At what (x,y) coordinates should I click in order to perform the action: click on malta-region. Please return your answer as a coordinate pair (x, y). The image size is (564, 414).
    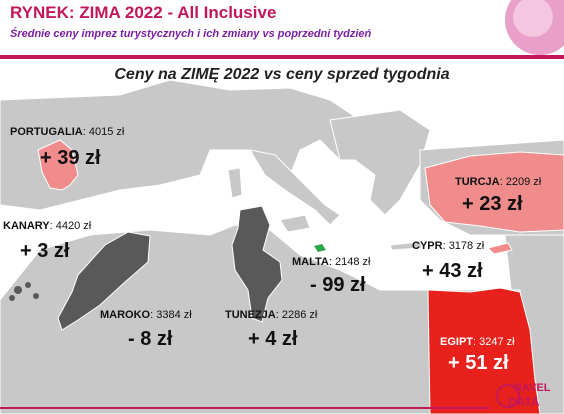
    Looking at the image, I should click on (320, 248).